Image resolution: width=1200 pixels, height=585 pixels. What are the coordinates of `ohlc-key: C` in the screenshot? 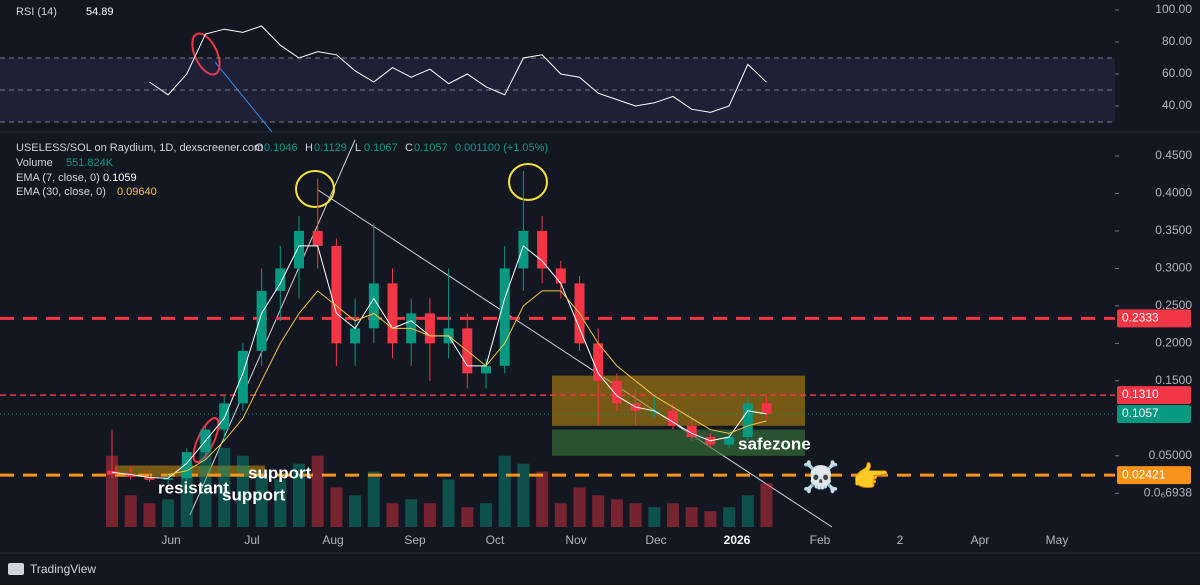 It's located at (409, 148).